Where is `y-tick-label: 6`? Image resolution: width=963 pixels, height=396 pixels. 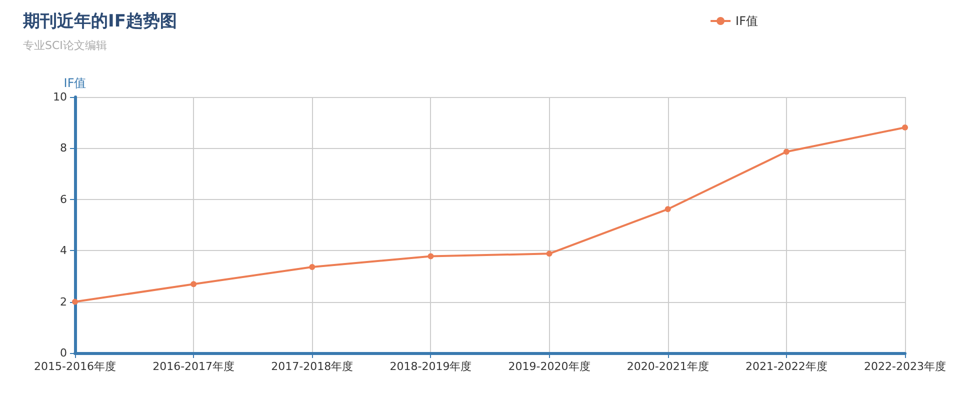
y-tick-label: 6 is located at coordinates (63, 199).